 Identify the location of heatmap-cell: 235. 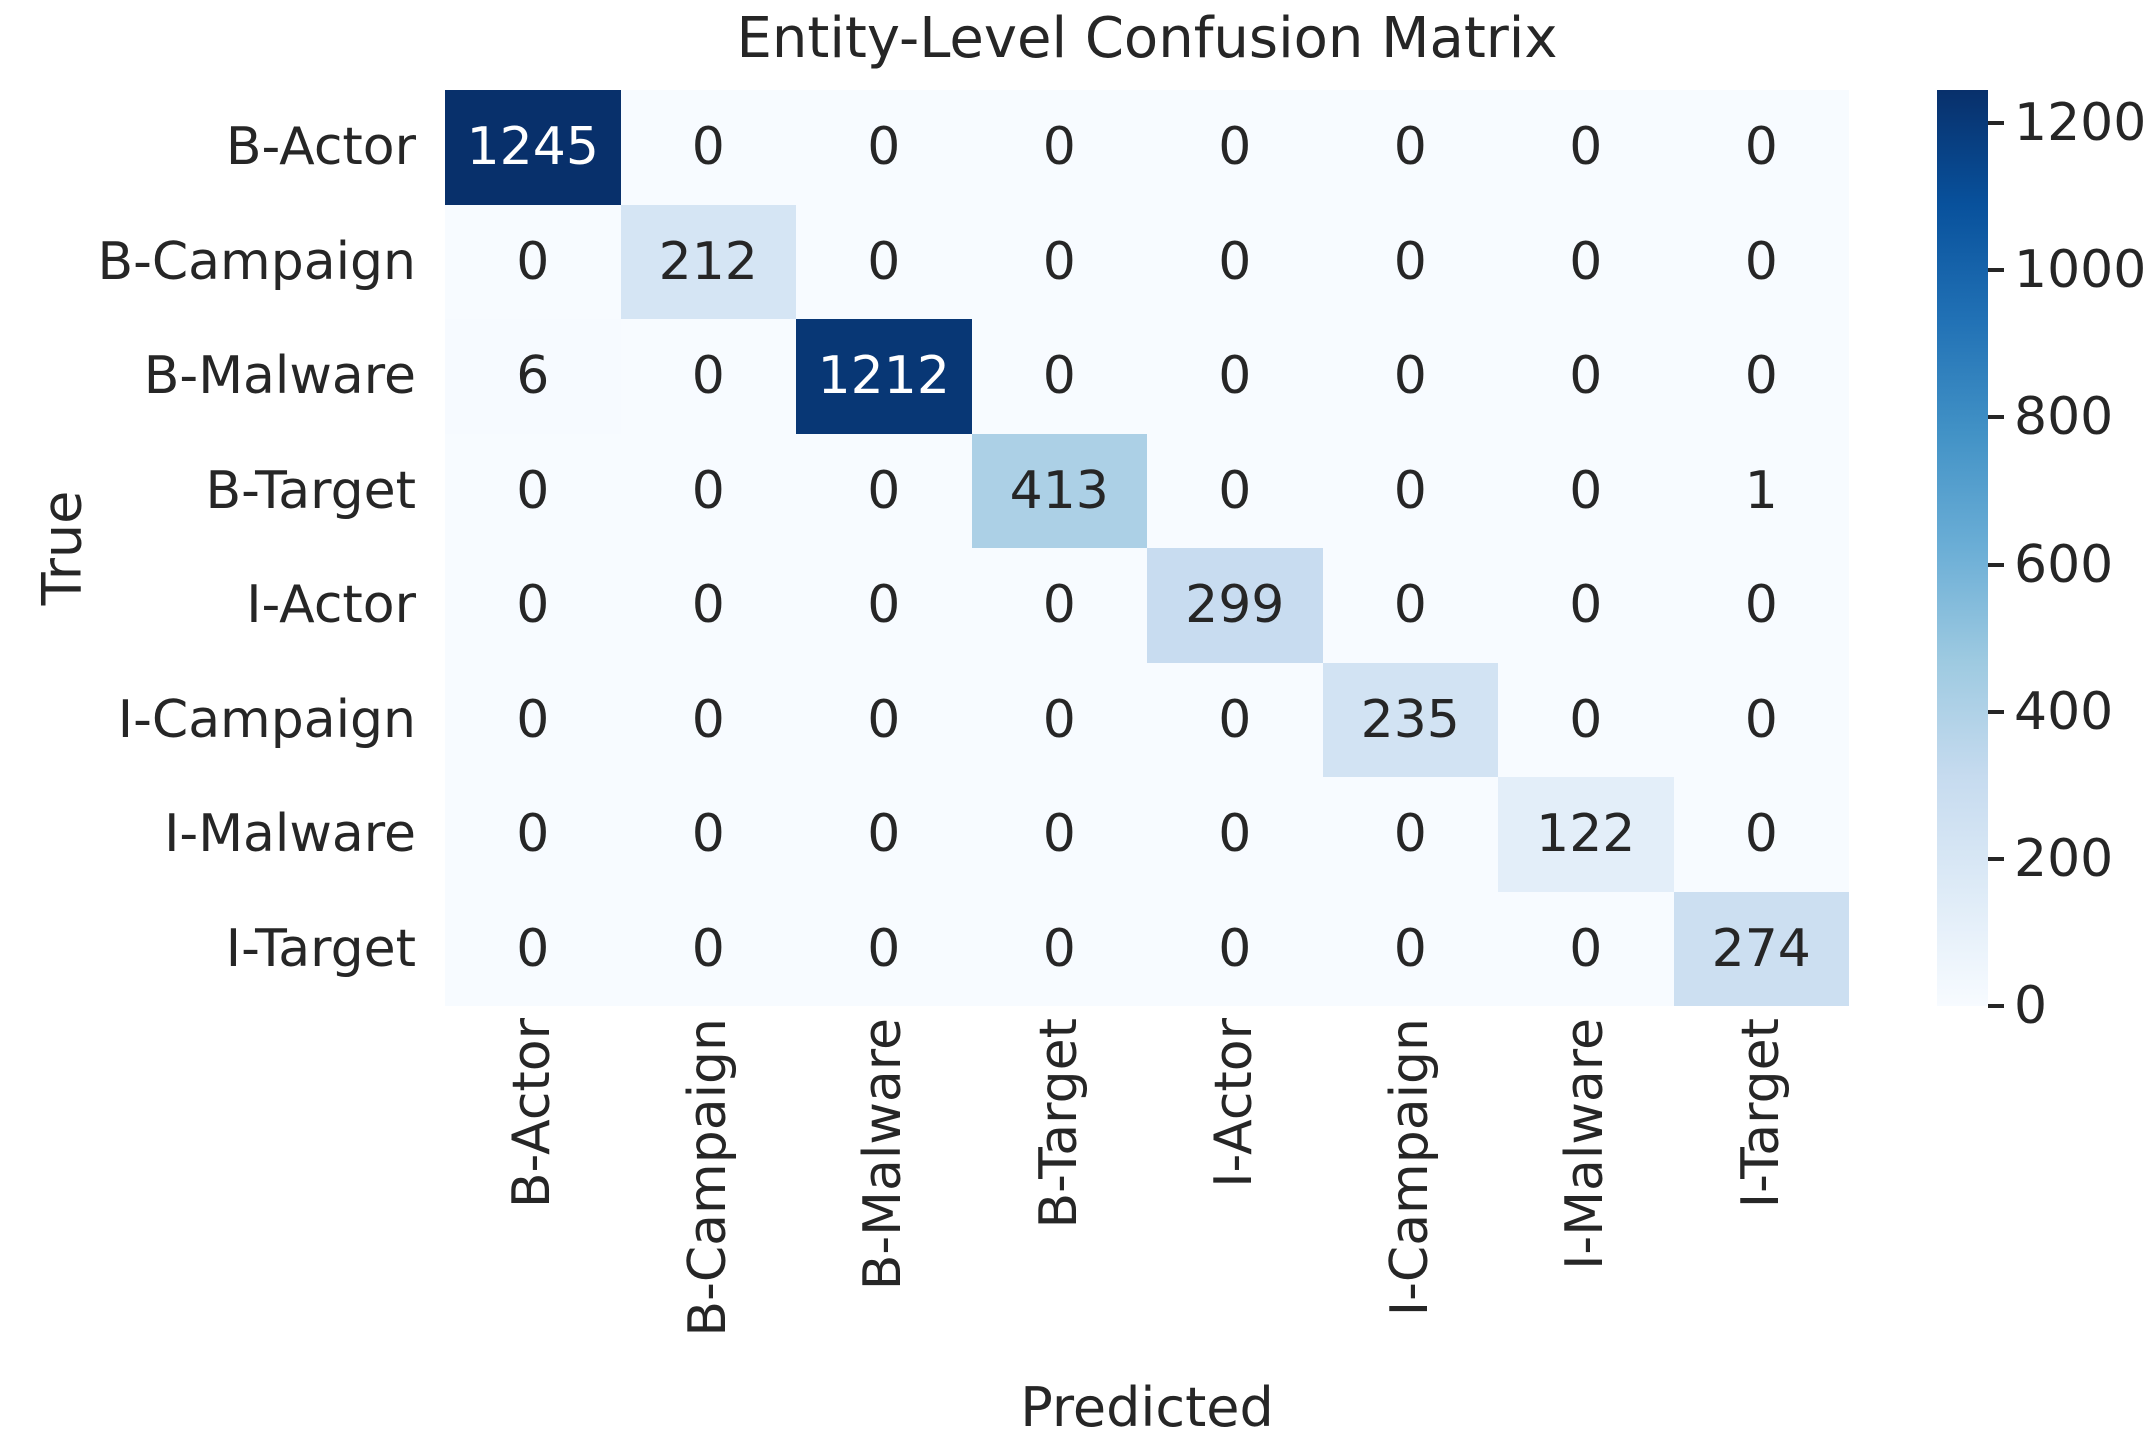
(1410, 719).